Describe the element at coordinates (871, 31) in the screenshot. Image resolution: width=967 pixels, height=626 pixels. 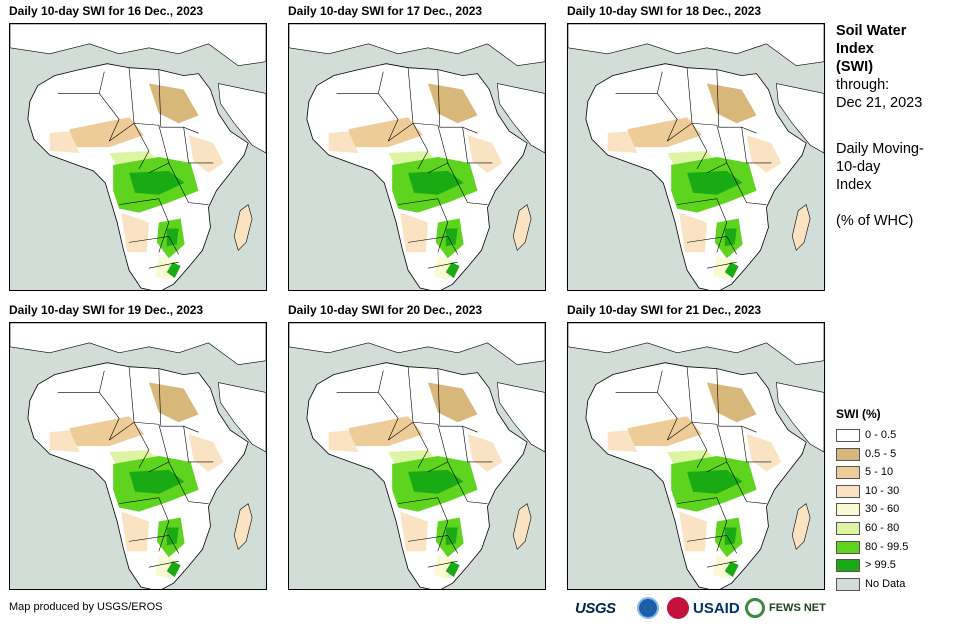
I see `info-title-line1: Soil Water` at that location.